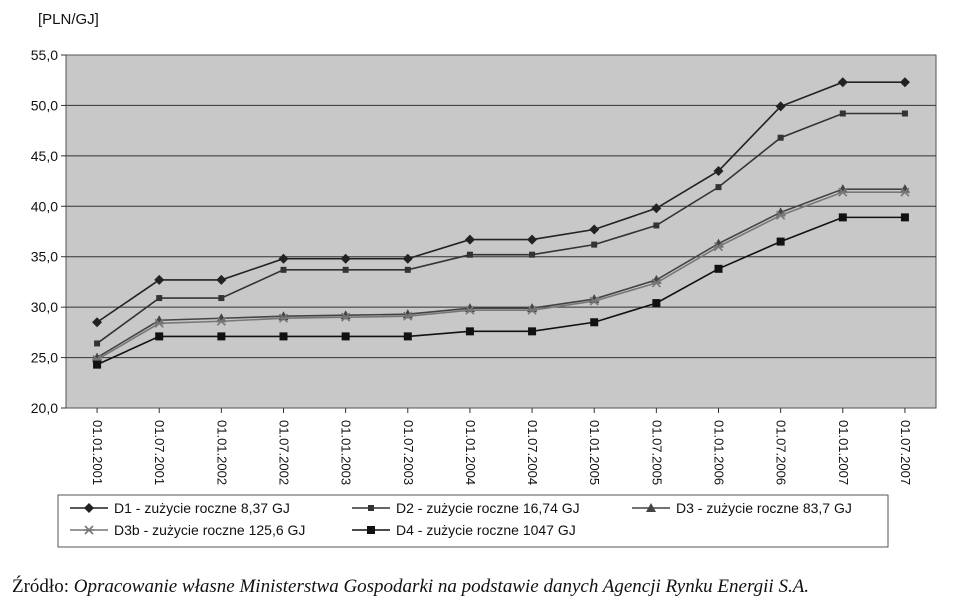 This screenshot has height=608, width=956. I want to click on legend-item: D3 - zużycie roczne 83,7 GJ, so click(742, 508).